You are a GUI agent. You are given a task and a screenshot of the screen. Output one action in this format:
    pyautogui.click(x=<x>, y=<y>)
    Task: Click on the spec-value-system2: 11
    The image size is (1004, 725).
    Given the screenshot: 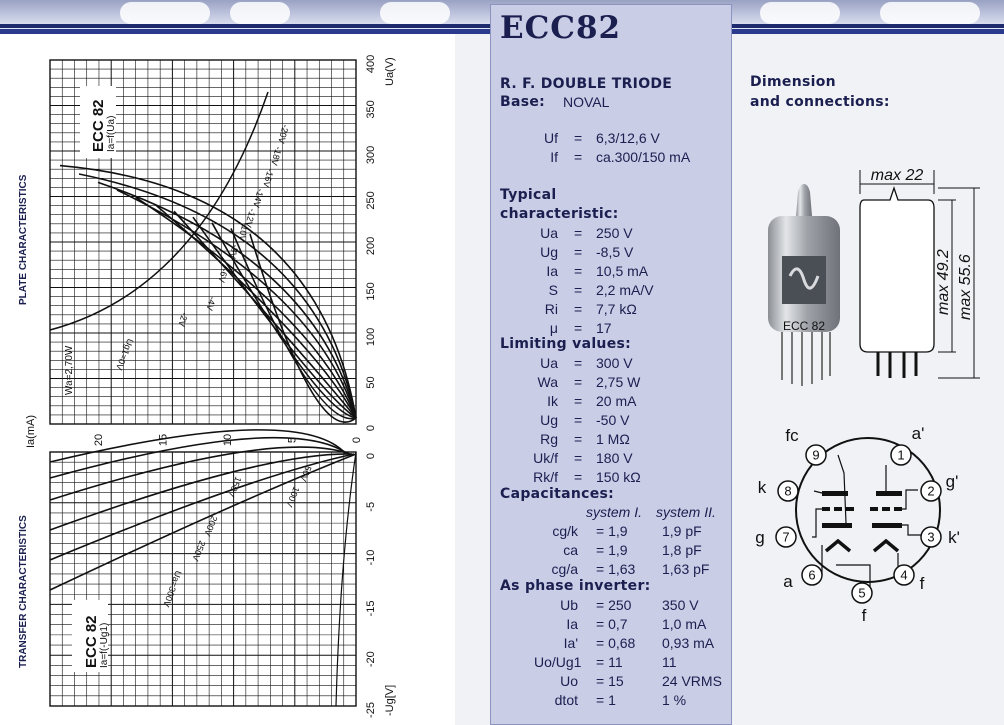 What is the action you would take?
    pyautogui.click(x=669, y=662)
    